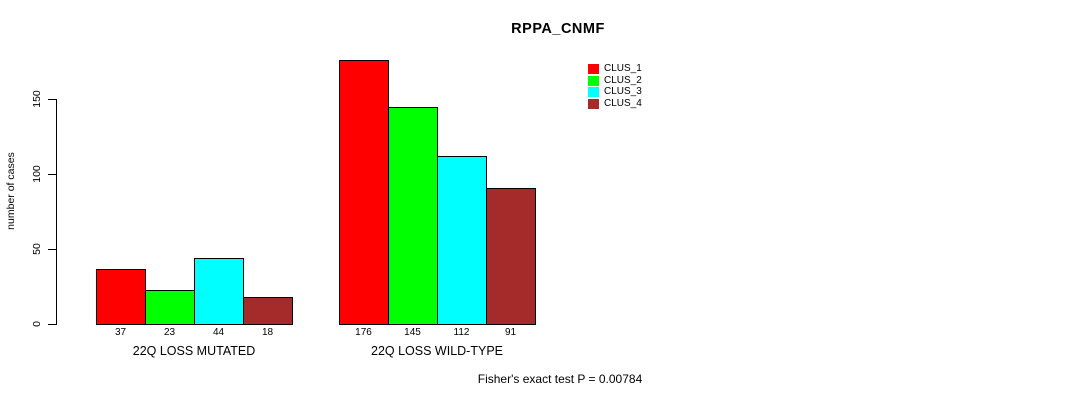 This screenshot has height=400, width=1090. What do you see at coordinates (11, 191) in the screenshot?
I see `y-axis-label: number of cases` at bounding box center [11, 191].